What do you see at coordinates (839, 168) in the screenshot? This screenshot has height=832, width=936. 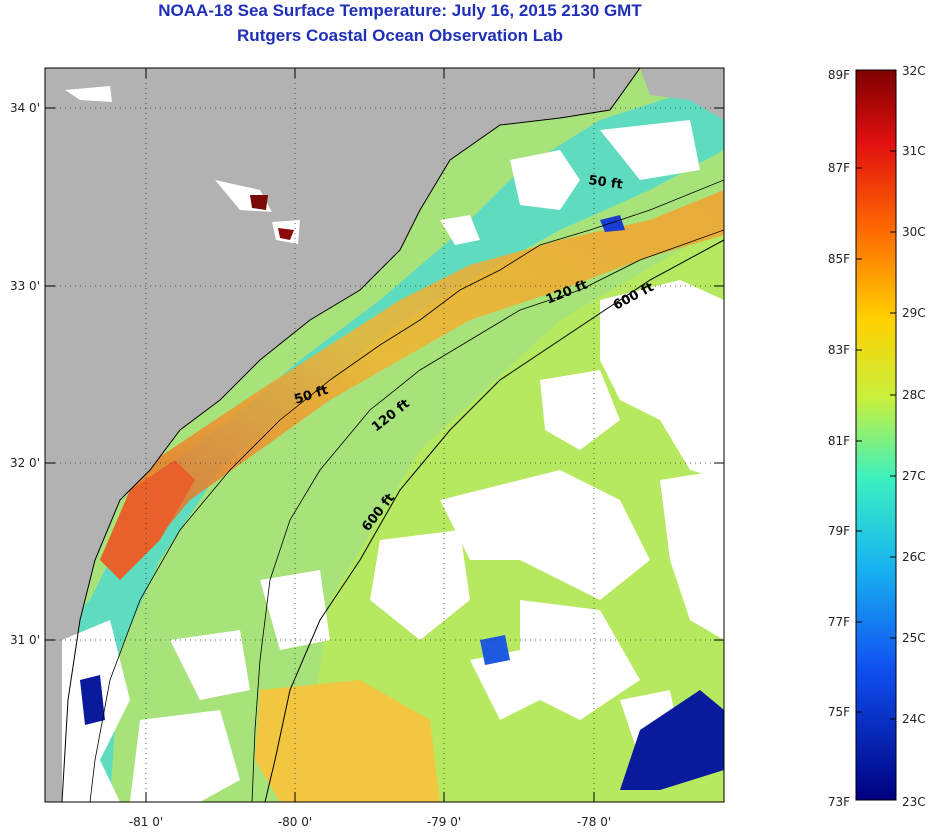 I see `colorbar-f-label: 87F` at bounding box center [839, 168].